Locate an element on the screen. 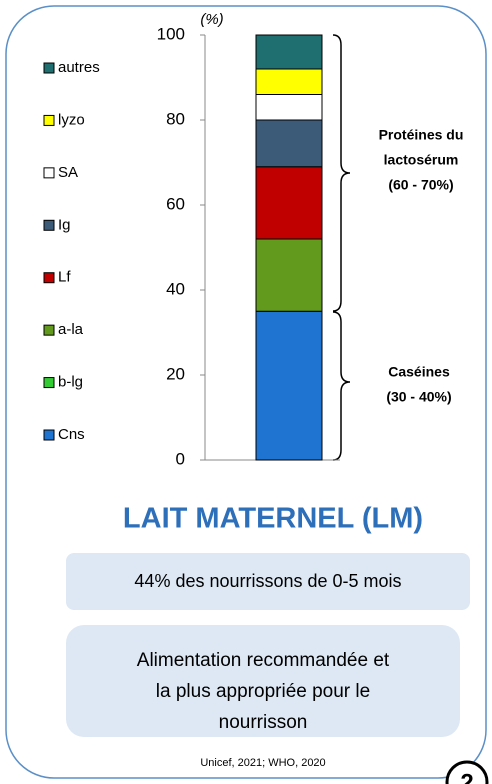 The image size is (492, 784). fact: 44% des nourrissons de 0-5 mois is located at coordinates (267, 581).